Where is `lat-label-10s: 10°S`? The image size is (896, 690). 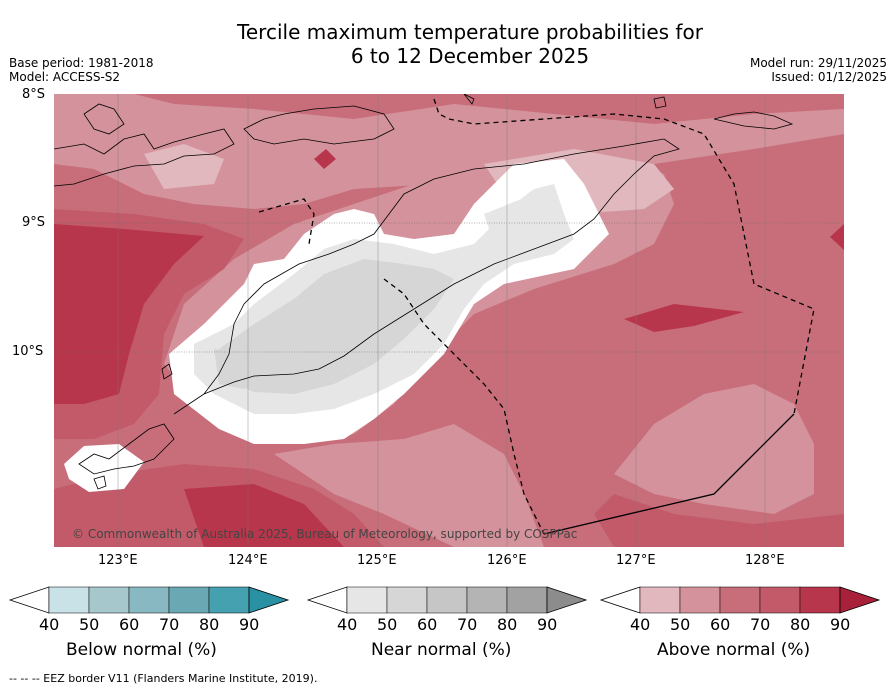
lat-label-10s: 10°S is located at coordinates (28, 351).